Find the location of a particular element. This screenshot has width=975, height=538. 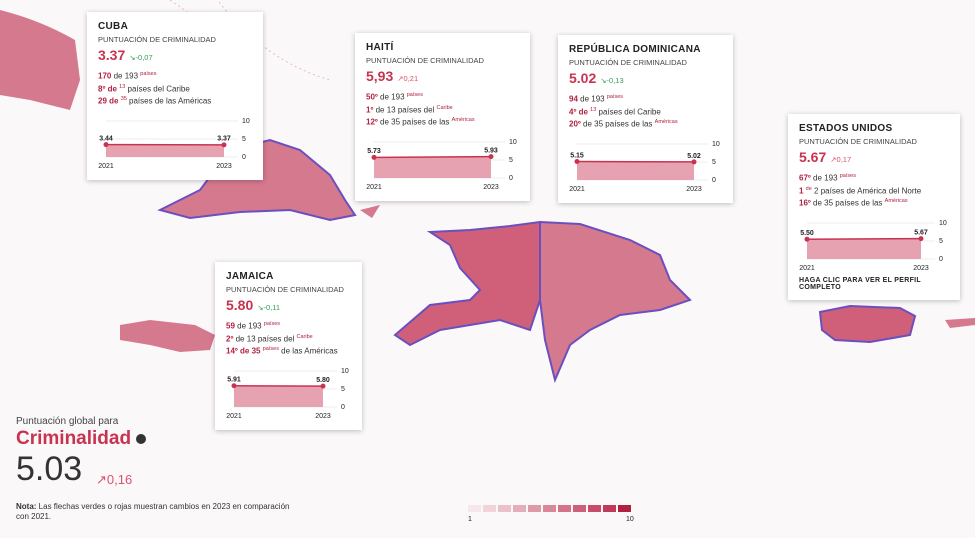

haiti is located at coordinates (467, 283).